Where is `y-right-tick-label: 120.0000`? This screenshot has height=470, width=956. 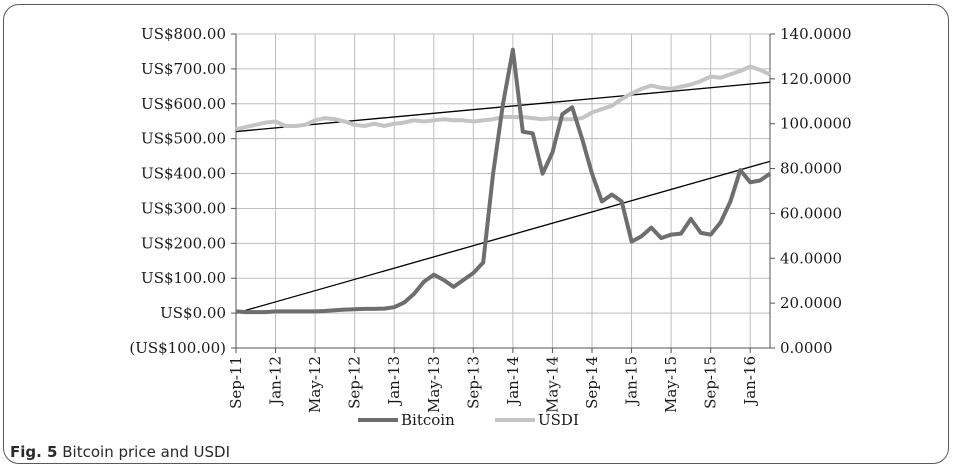
y-right-tick-label: 120.0000 is located at coordinates (816, 79).